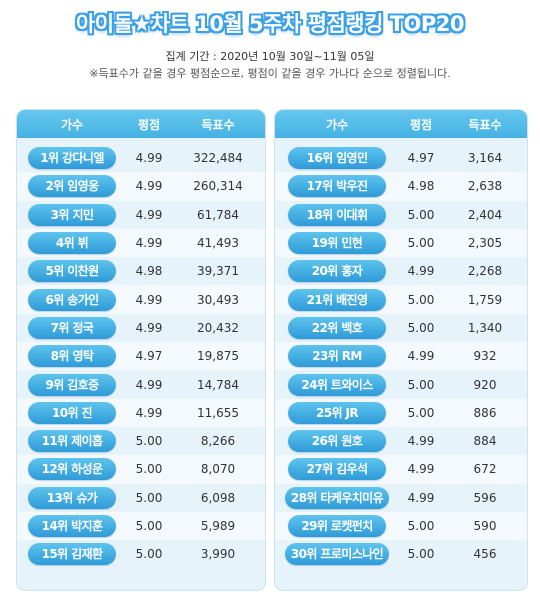  I want to click on table-row: 21위 배진영 5.00 1,759, so click(401, 299).